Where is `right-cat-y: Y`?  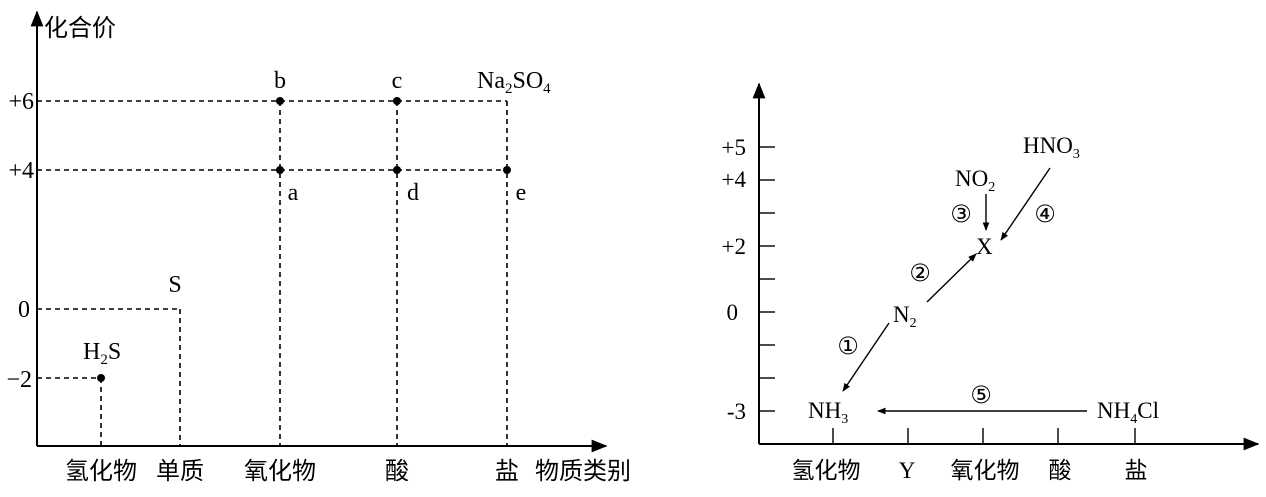 right-cat-y: Y is located at coordinates (907, 470).